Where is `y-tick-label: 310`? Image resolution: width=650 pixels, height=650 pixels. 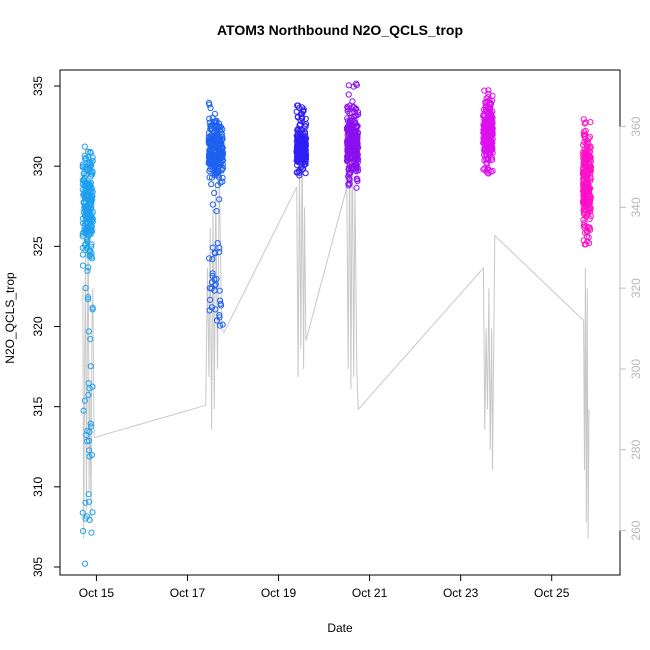
y-tick-label: 310 is located at coordinates (38, 486).